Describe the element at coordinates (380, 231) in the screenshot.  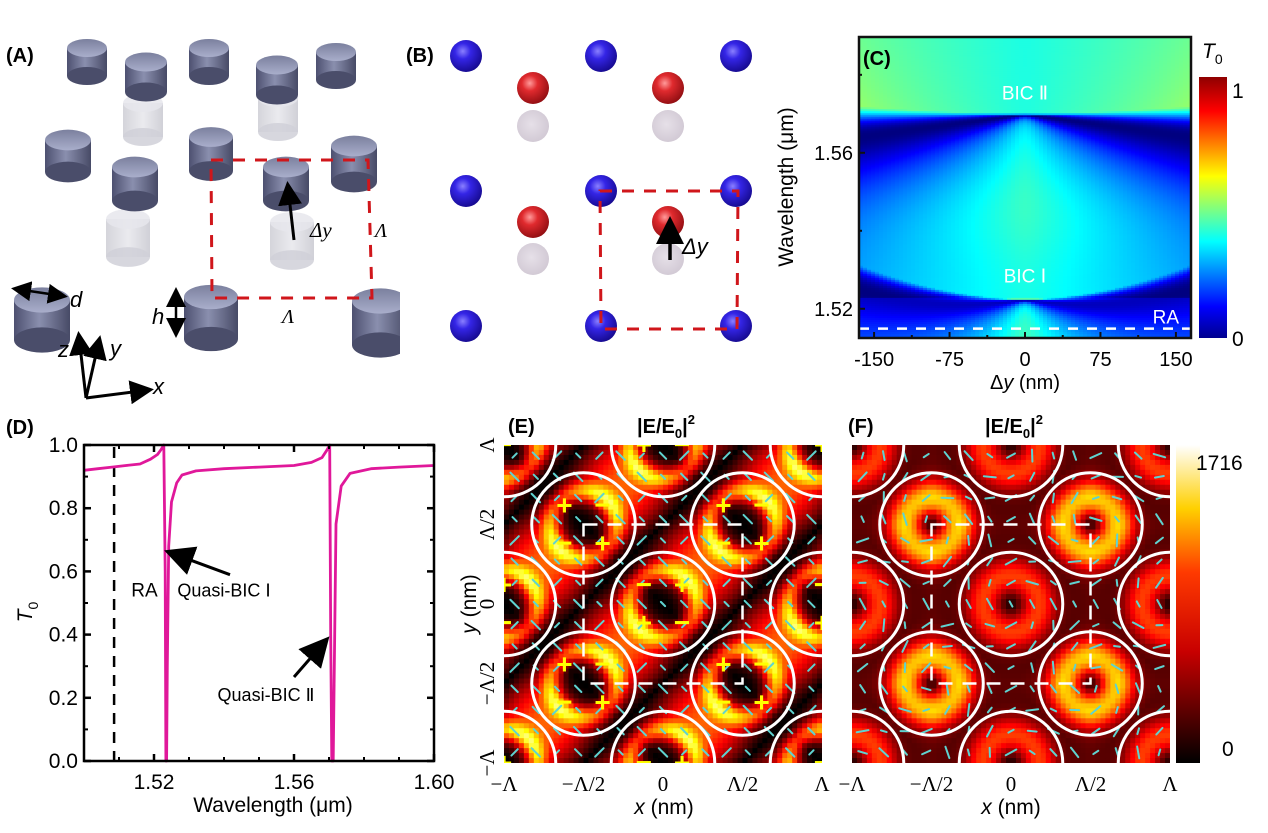
I see `period-y-label: Λ` at that location.